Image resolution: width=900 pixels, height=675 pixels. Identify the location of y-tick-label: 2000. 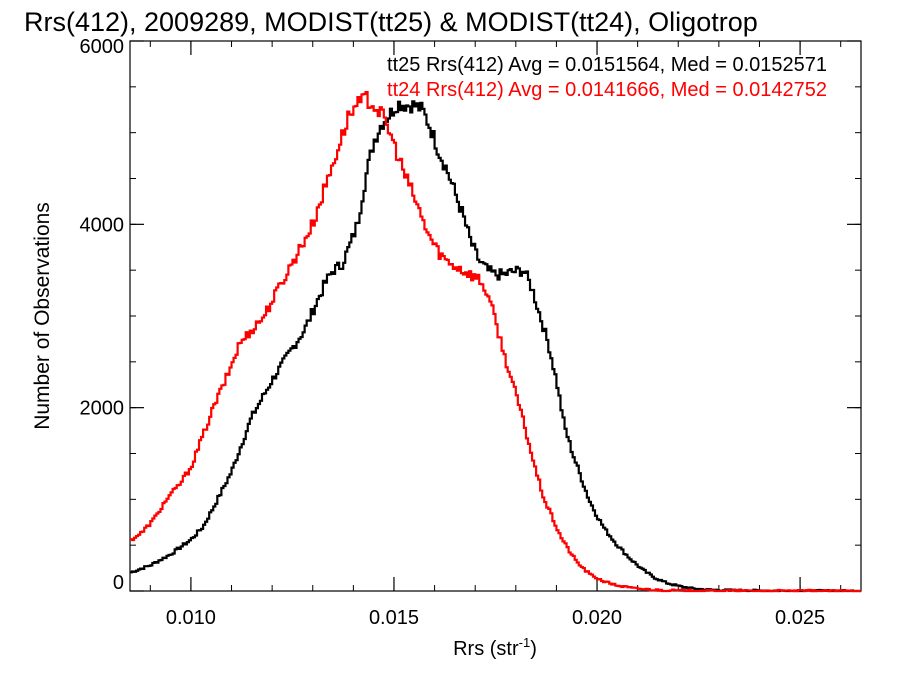
(102, 409).